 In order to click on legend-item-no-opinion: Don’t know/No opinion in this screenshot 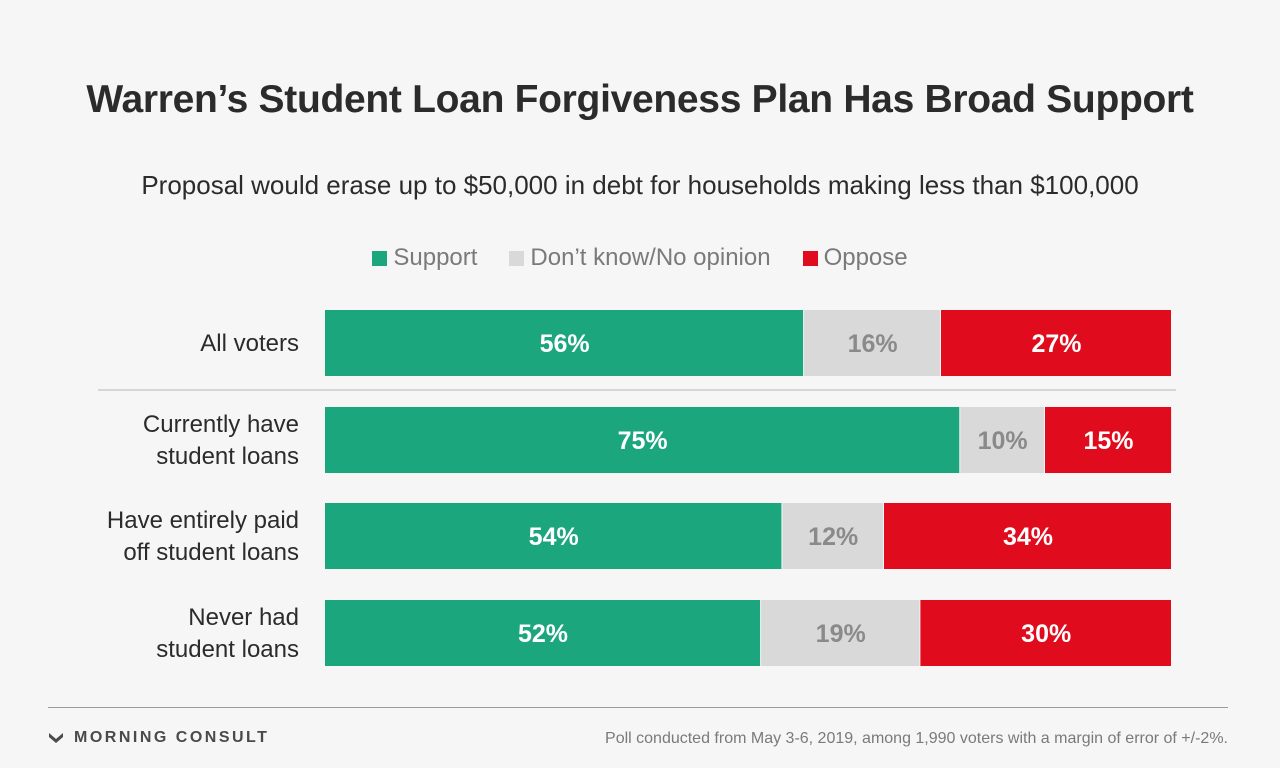, I will do `click(640, 258)`.